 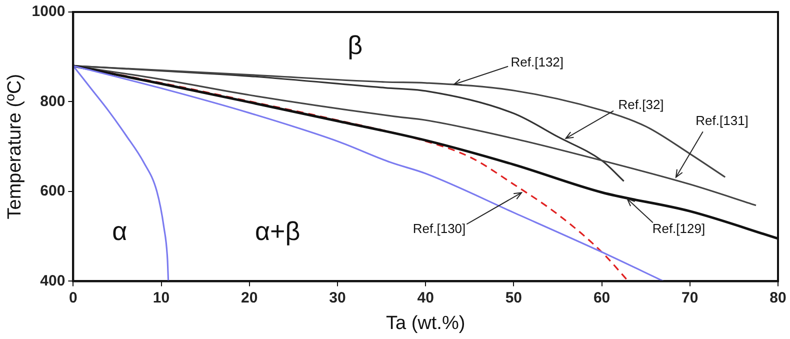 I want to click on x-tick-label: 40, so click(x=425, y=297).